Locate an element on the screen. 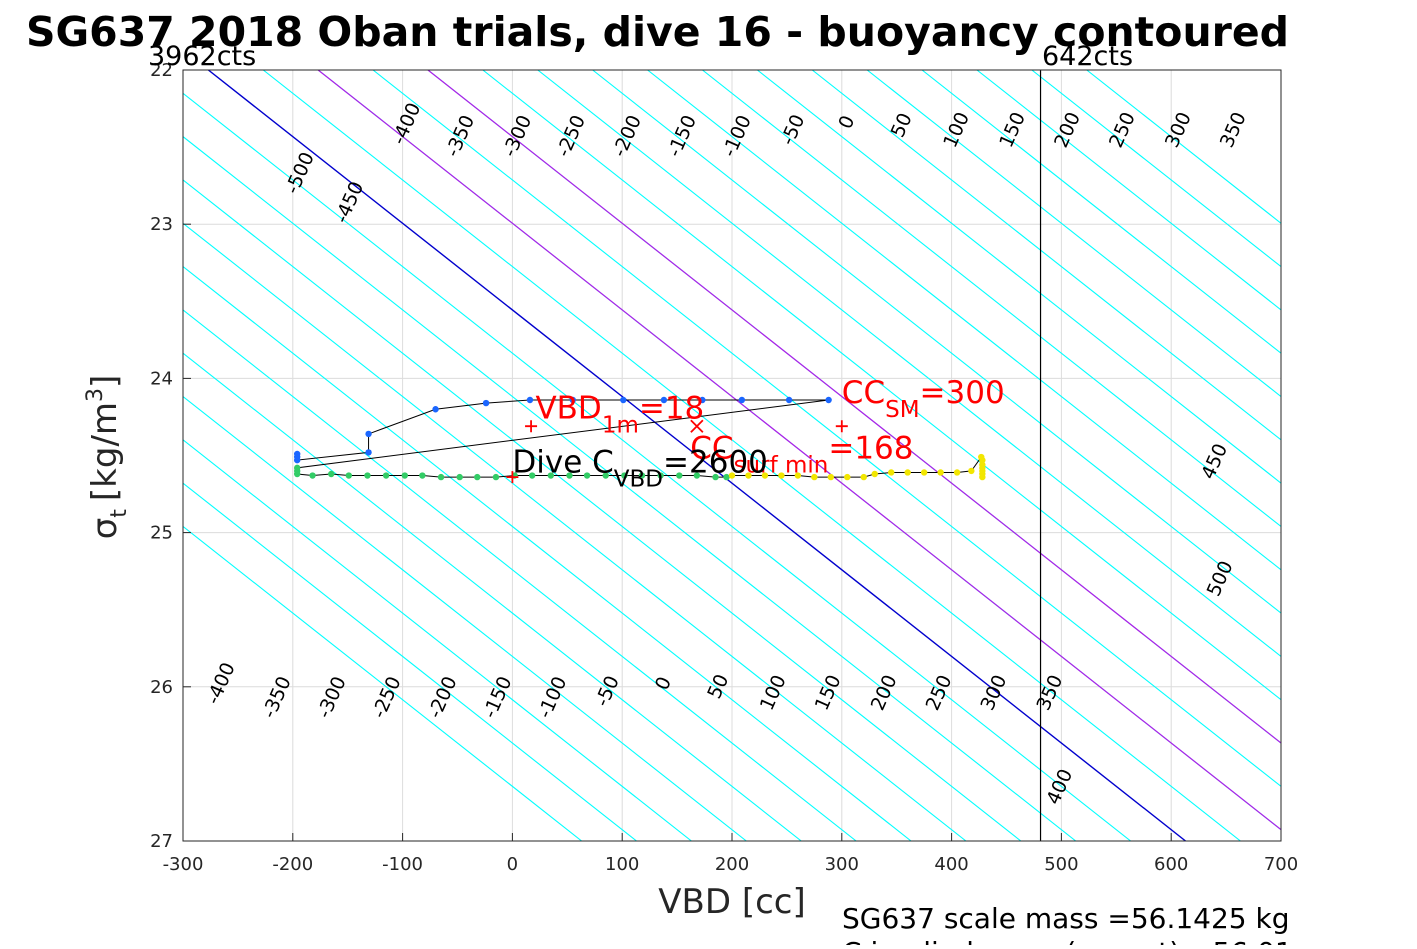 This screenshot has width=1417, height=949. x-tick-label: 700 is located at coordinates (1281, 864).